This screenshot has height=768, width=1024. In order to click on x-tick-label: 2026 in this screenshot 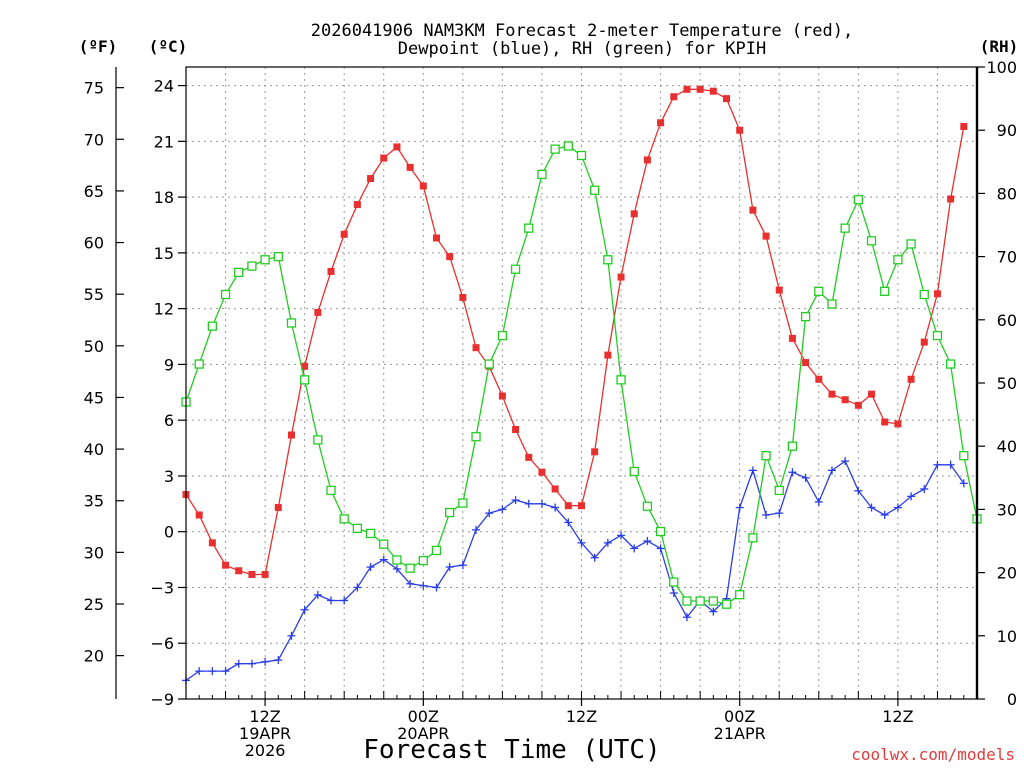, I will do `click(265, 750)`.